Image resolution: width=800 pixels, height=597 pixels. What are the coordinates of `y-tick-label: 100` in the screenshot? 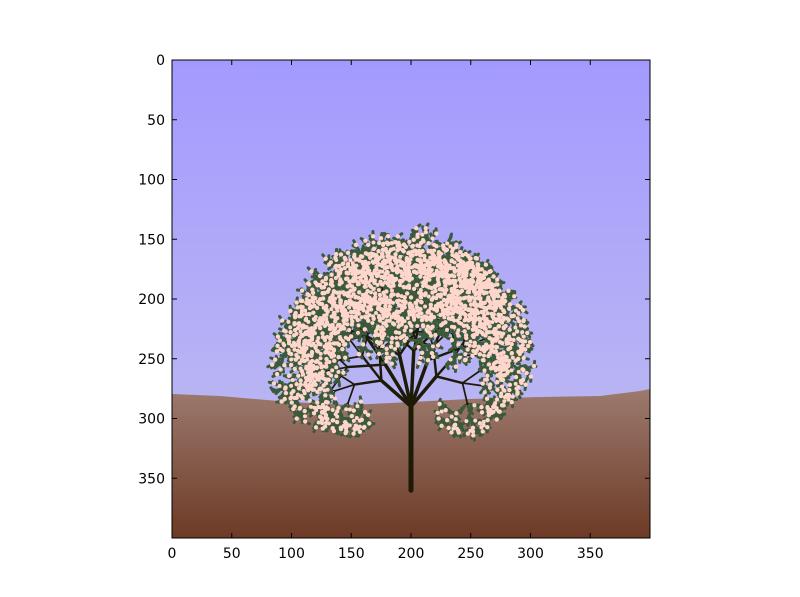 It's located at (151, 181).